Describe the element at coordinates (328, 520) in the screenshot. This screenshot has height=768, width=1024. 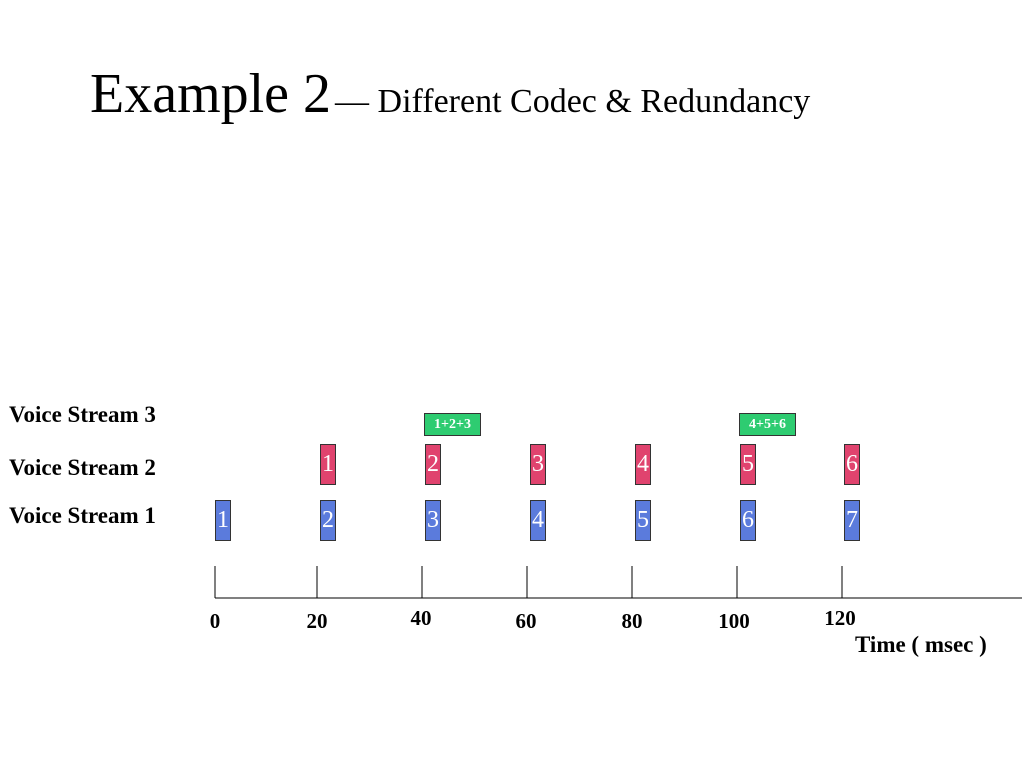
I see `stream1-packet: 2` at that location.